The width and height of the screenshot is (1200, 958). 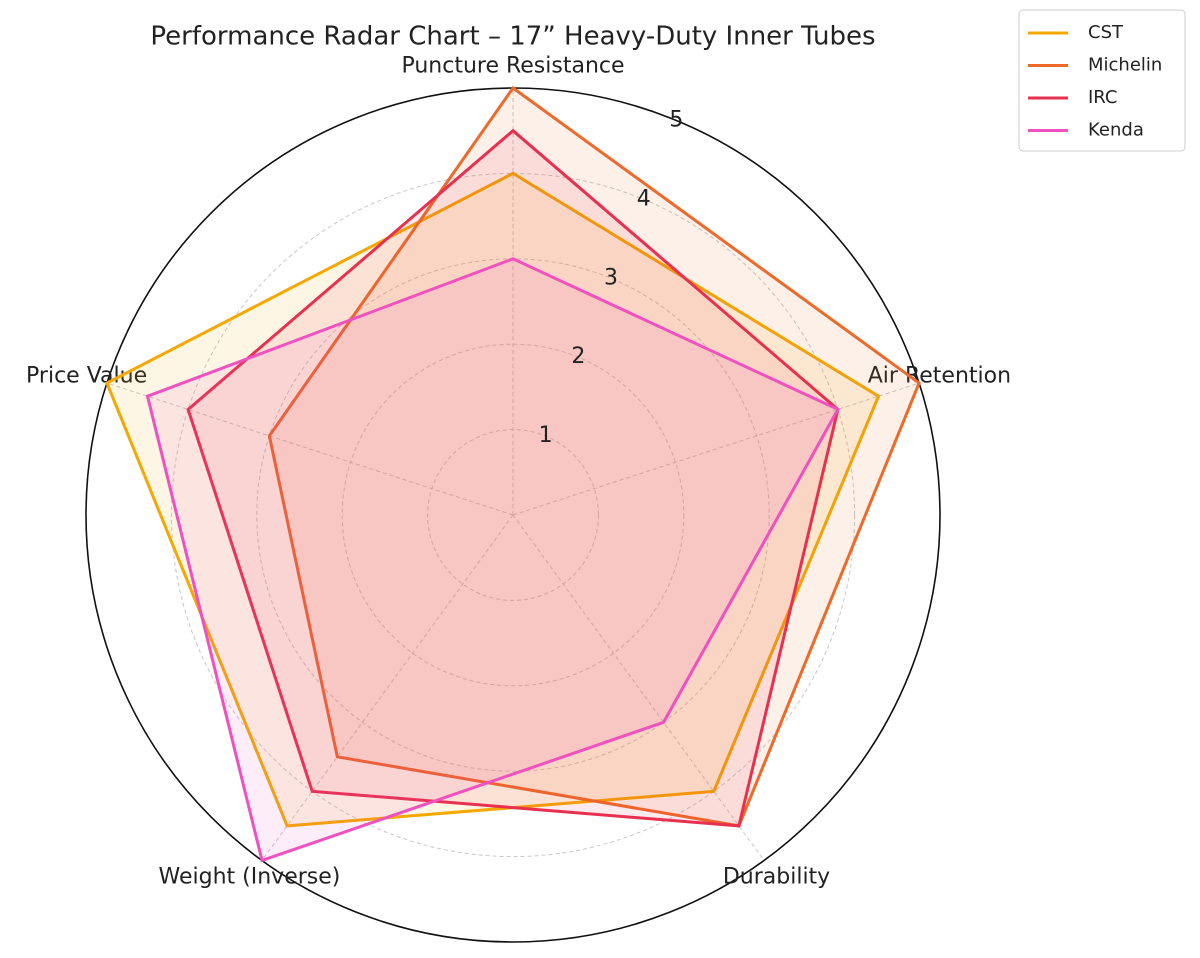 I want to click on r-tick-label: 1, so click(x=546, y=435).